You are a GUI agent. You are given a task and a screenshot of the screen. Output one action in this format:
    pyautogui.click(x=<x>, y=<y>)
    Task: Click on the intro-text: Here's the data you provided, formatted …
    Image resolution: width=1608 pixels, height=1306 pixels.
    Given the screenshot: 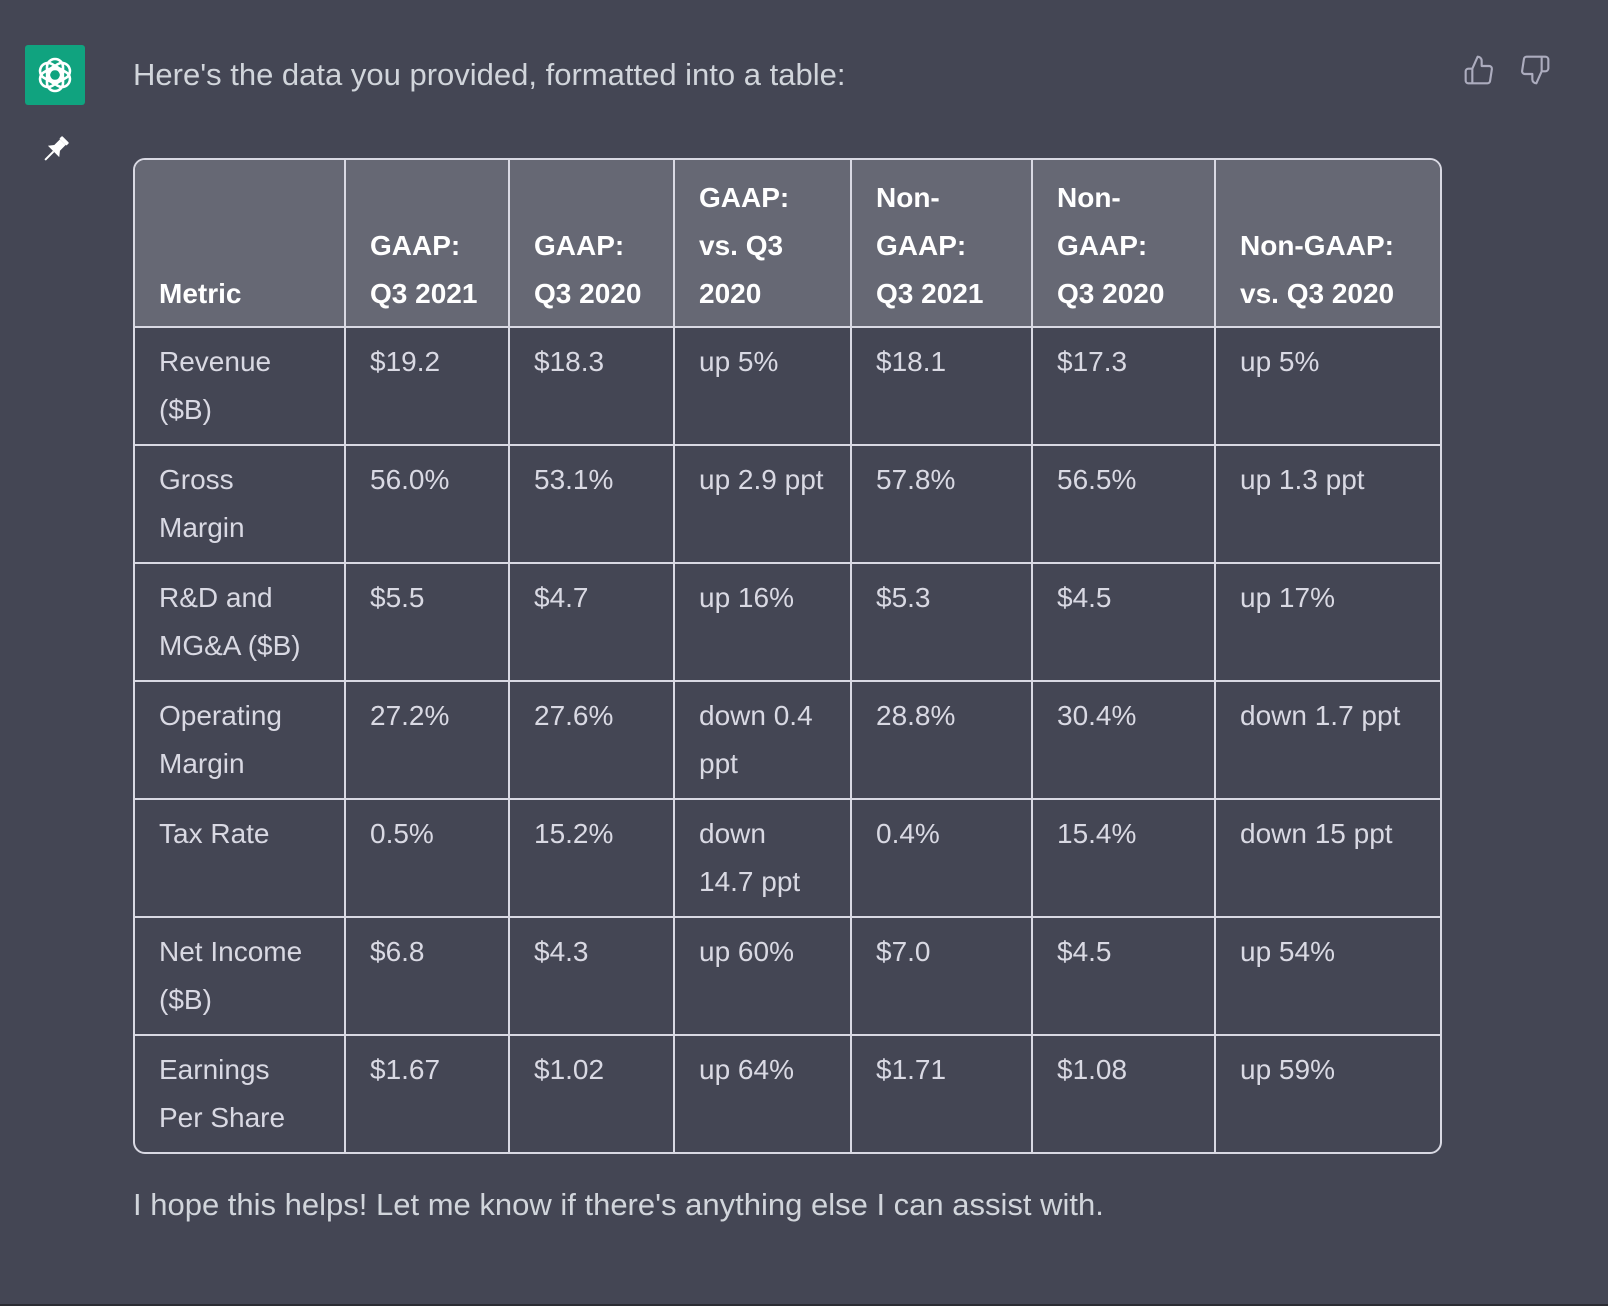 What is the action you would take?
    pyautogui.click(x=489, y=74)
    